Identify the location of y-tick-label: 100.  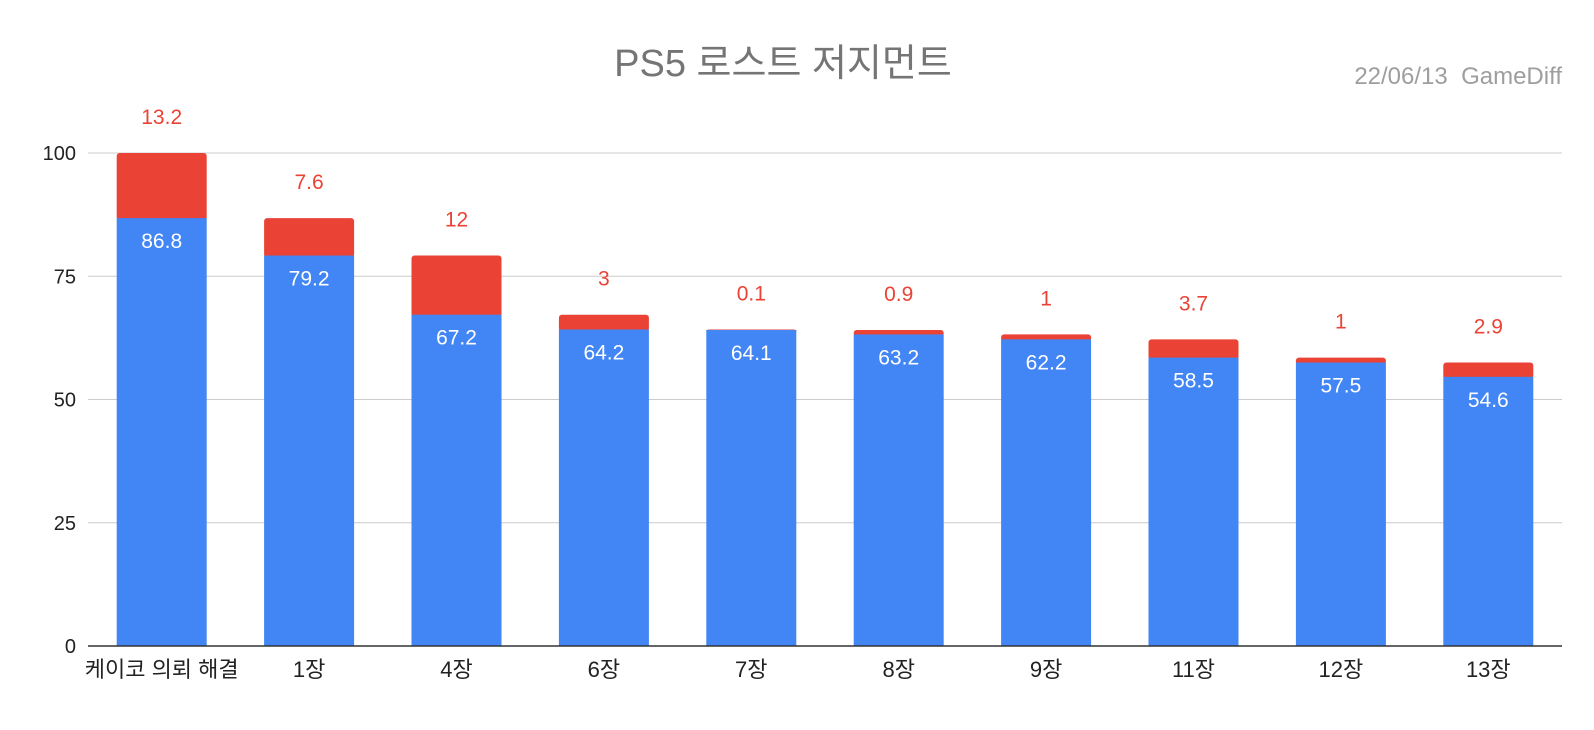
(59, 154).